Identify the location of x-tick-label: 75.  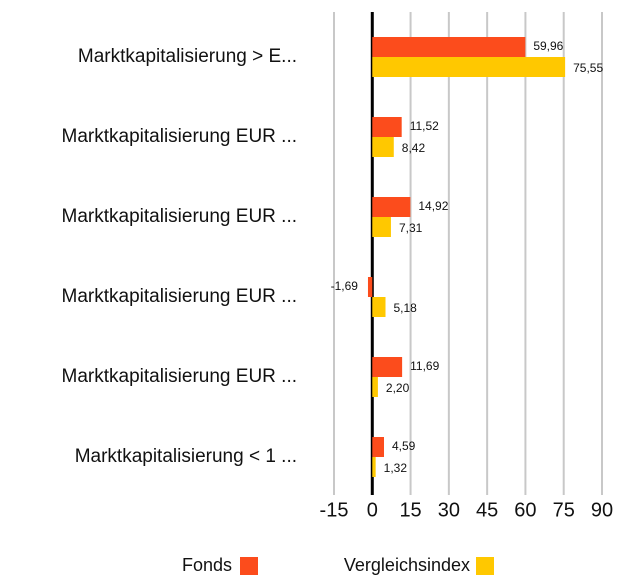
(564, 510).